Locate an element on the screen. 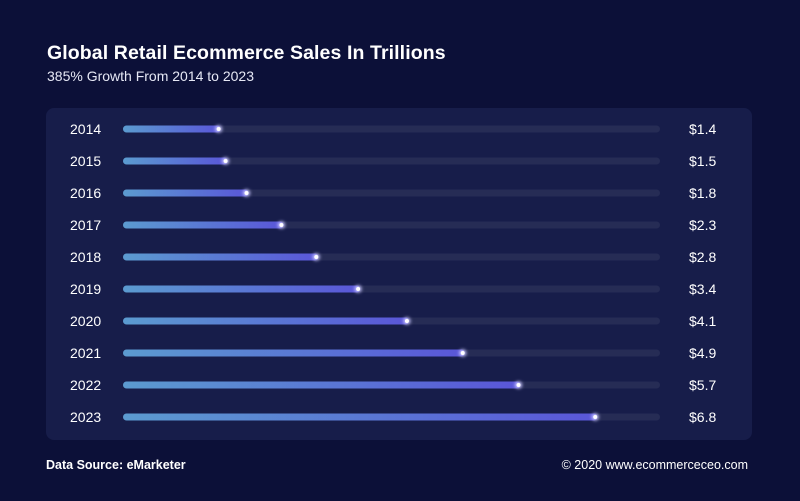 This screenshot has height=501, width=800. copyright: © 2020 www.ecommerceceo.com is located at coordinates (654, 465).